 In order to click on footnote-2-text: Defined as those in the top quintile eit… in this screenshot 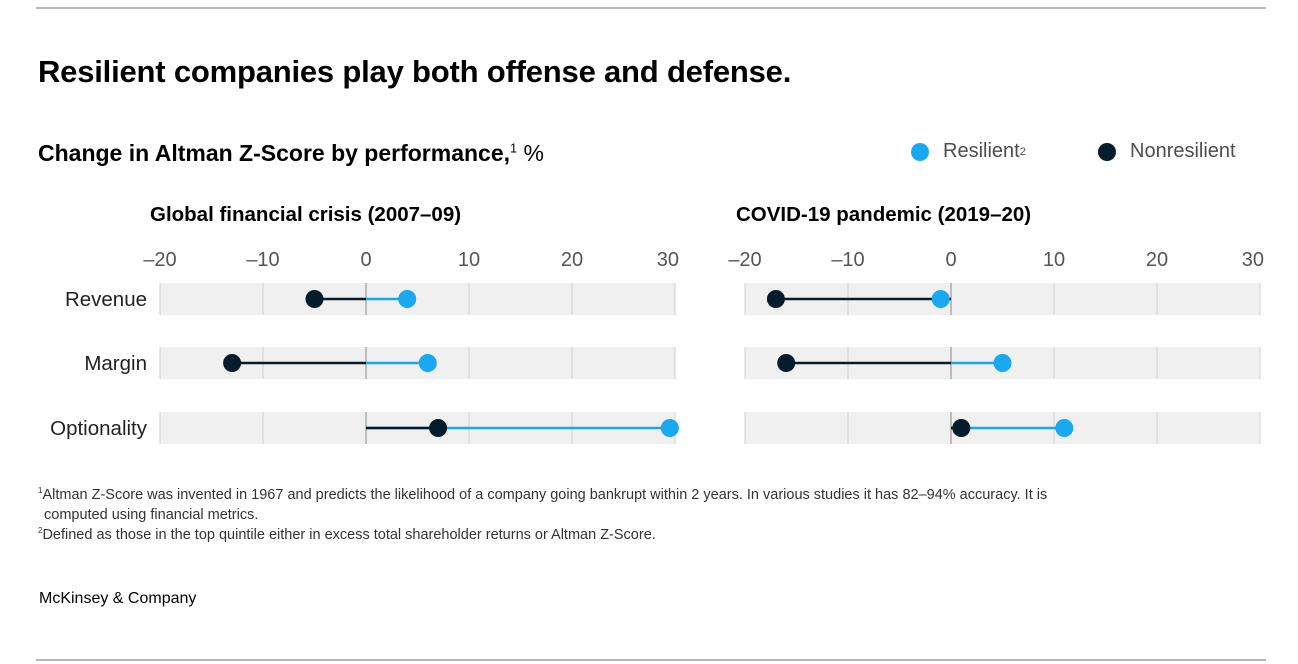, I will do `click(349, 535)`.